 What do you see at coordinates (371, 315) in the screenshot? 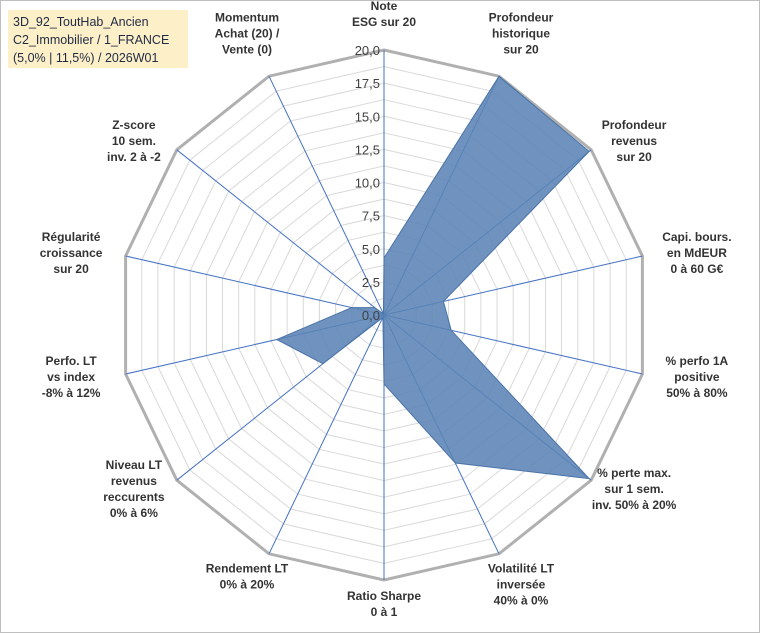
I see `tick-label: 0,0` at bounding box center [371, 315].